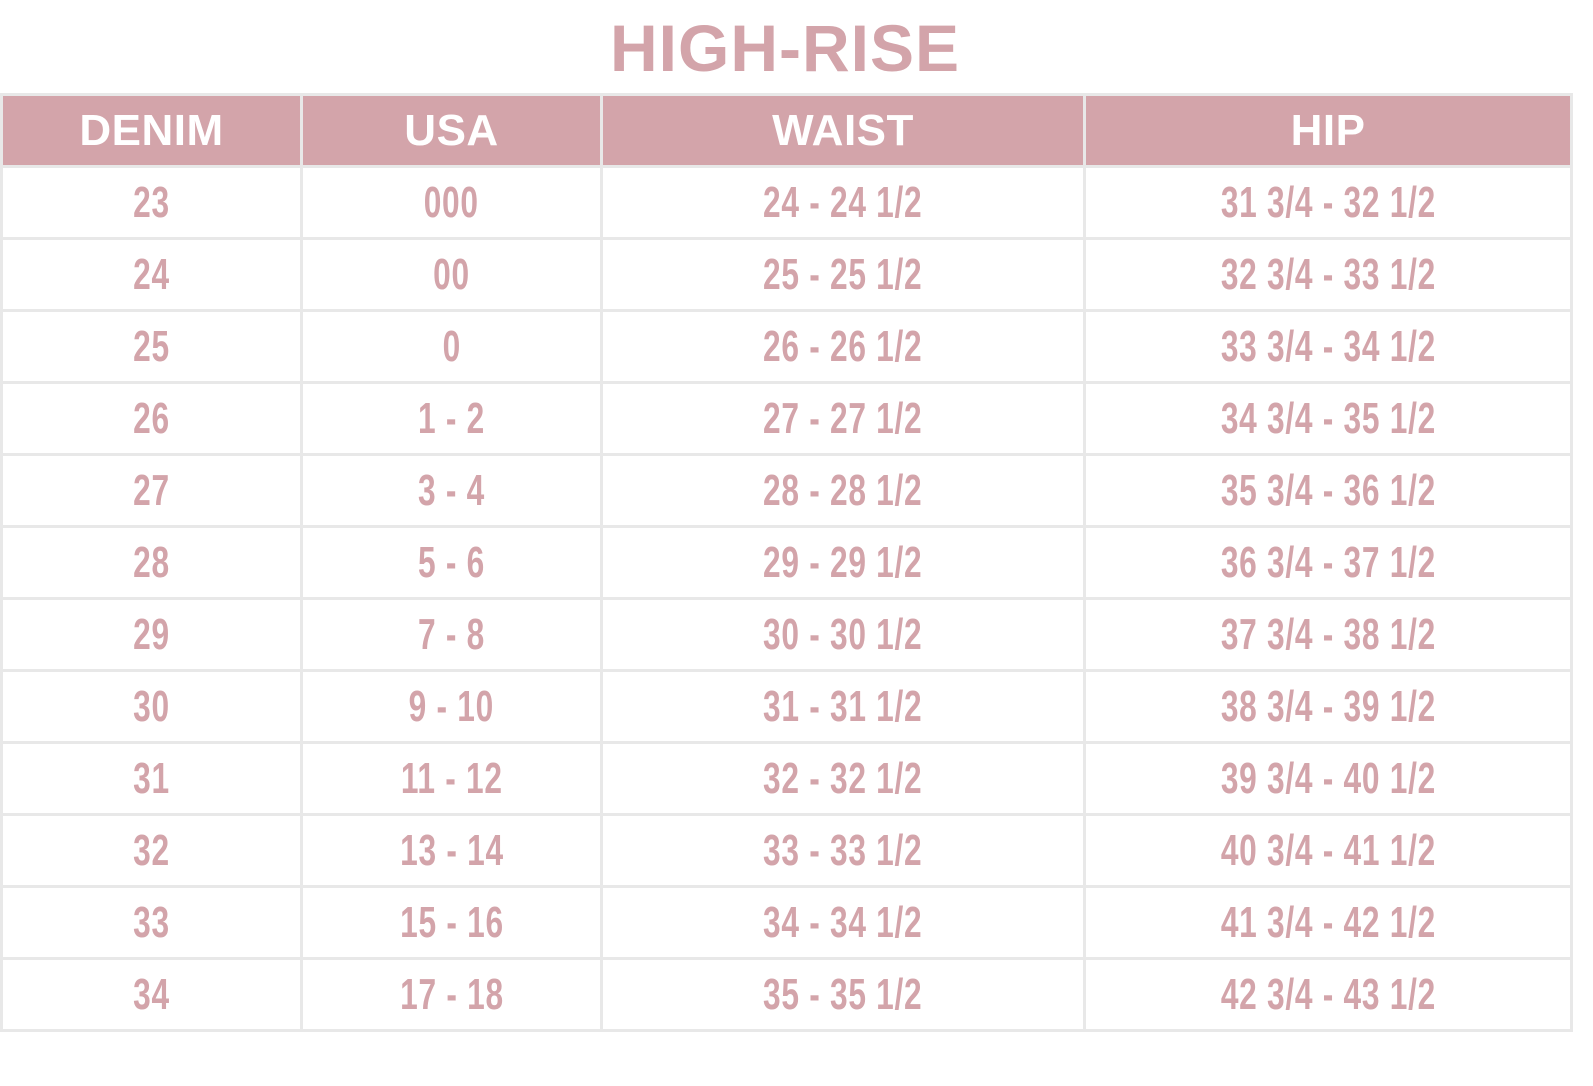  I want to click on cell-value: 30 - 30 1/2, so click(843, 634).